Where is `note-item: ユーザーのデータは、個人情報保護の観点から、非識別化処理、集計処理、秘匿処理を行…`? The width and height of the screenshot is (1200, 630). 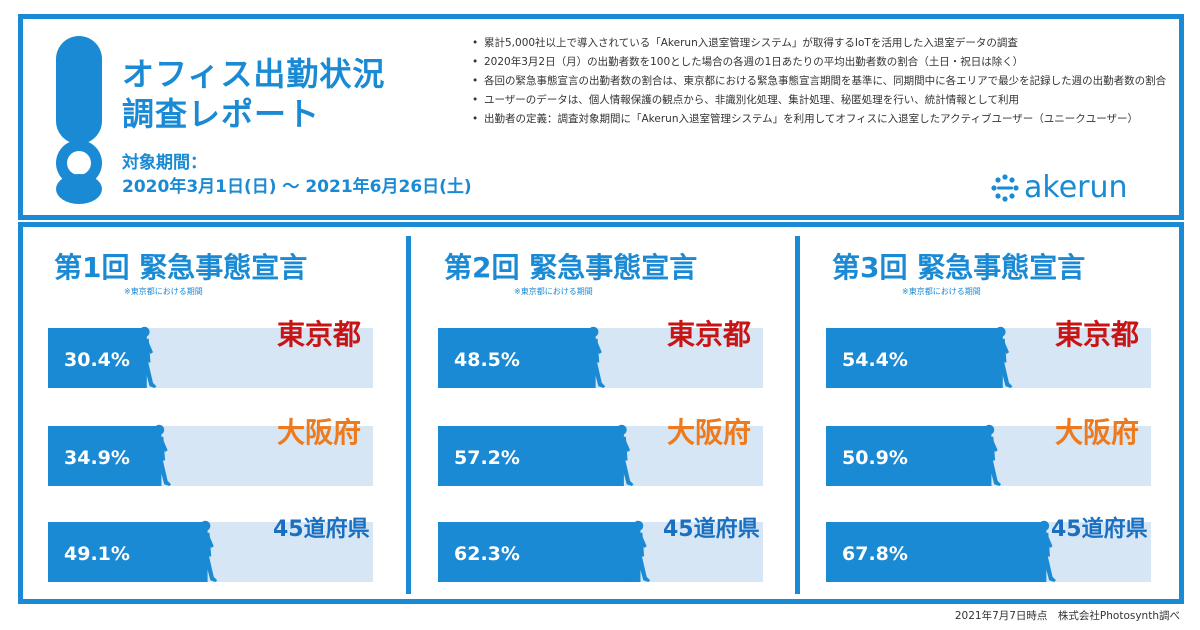 note-item: ユーザーのデータは、個人情報保護の観点から、非識別化処理、集計処理、秘匿処理を行… is located at coordinates (820, 100).